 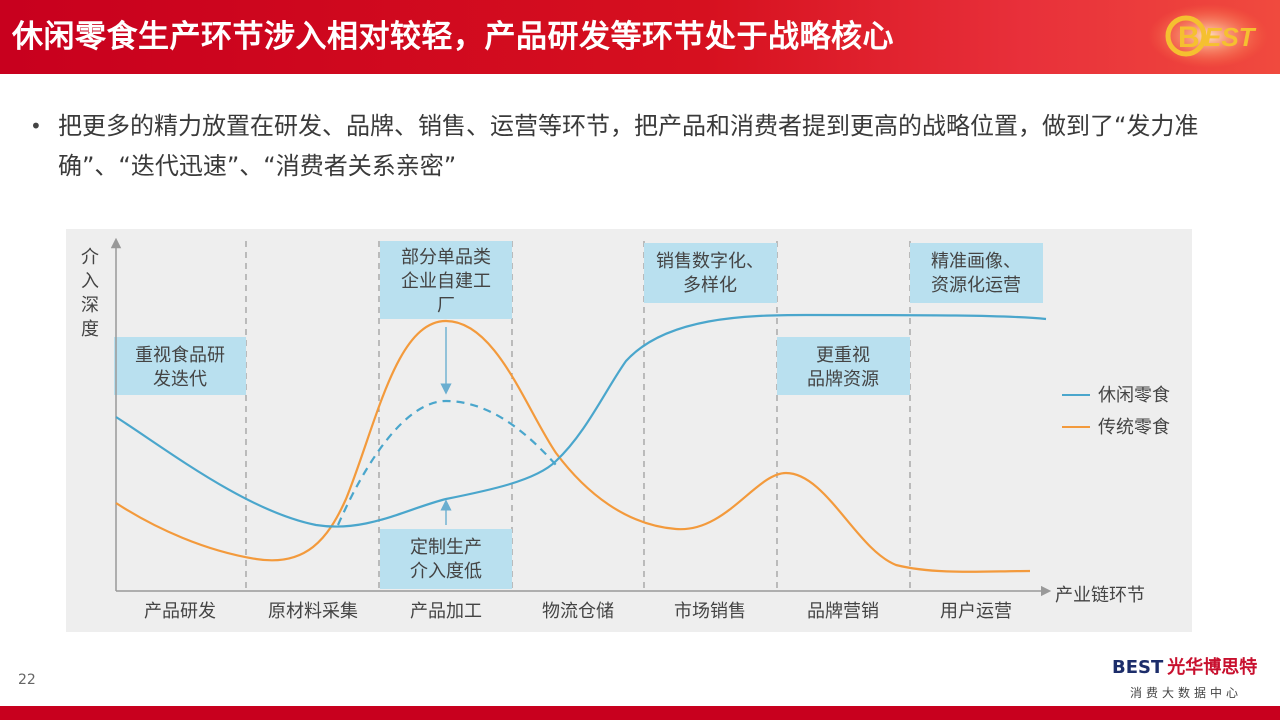 I want to click on annotation-box-brand, so click(x=843, y=366).